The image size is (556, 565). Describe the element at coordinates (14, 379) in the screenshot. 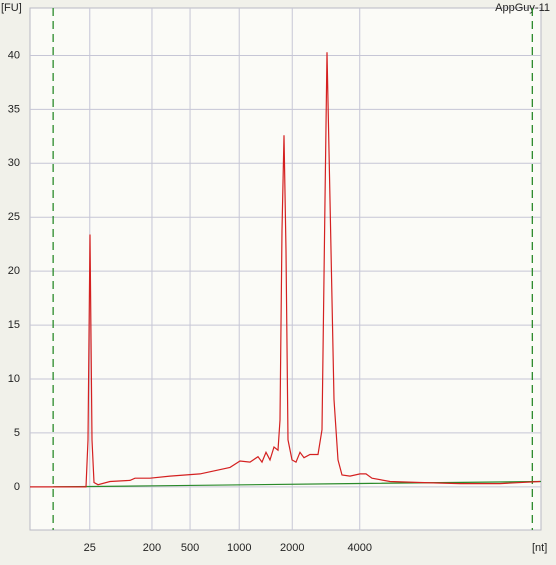

I see `y-tick-label: 10` at that location.